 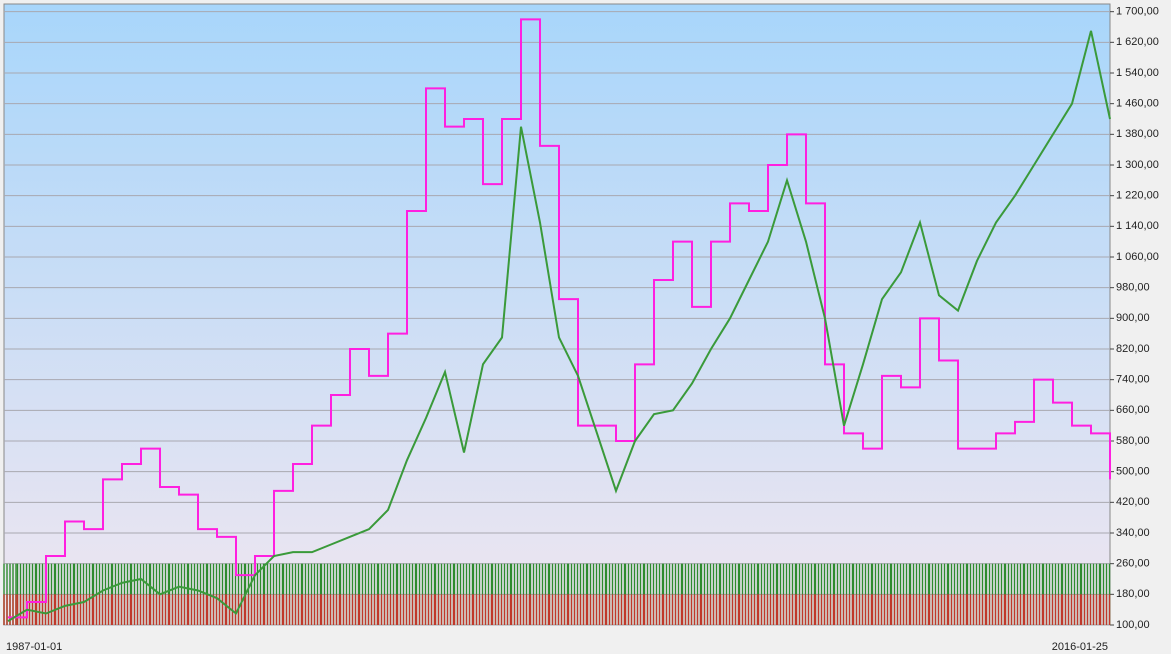 I want to click on x-tick-label: 1987-01-01, so click(x=34, y=647).